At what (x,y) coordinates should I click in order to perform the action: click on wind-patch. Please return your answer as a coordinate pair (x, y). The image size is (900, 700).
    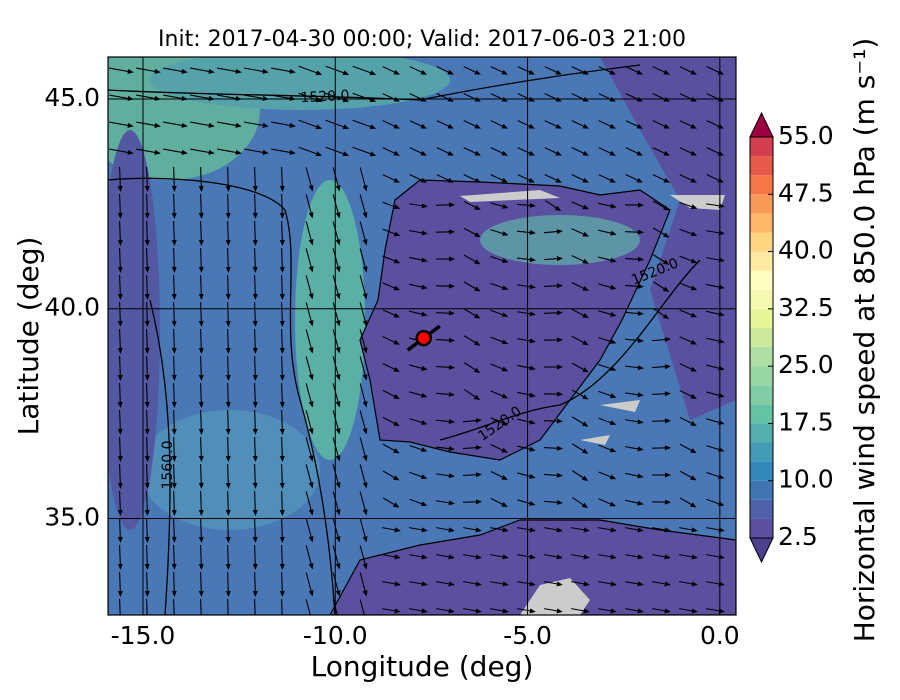
    Looking at the image, I should click on (560, 240).